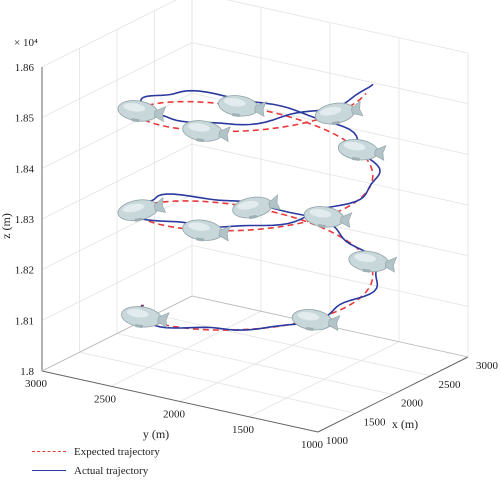 The image size is (500, 482). I want to click on z-tick-label: 1.8, so click(27, 372).